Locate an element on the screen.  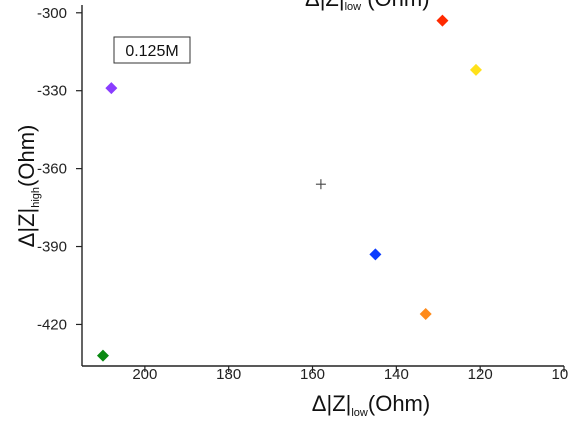
title-fragment: Δ|Z|low (Ohm) is located at coordinates (367, 6).